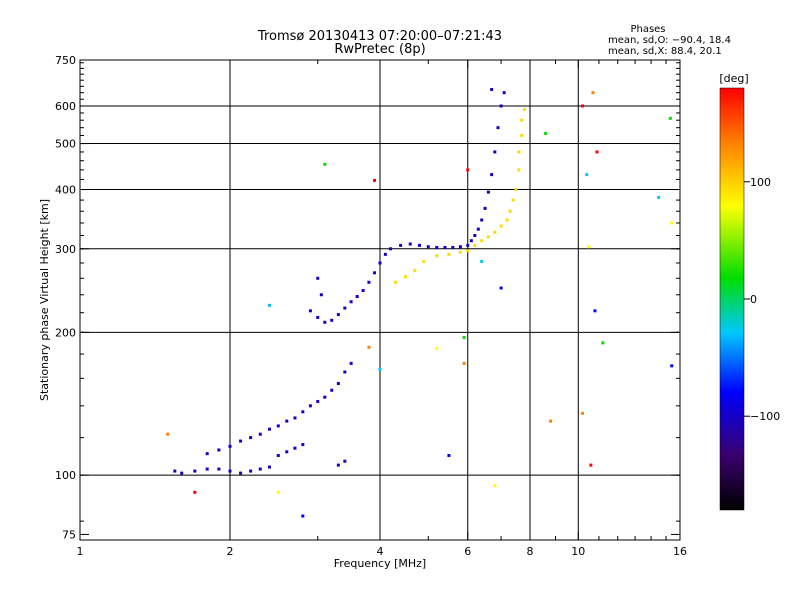 This screenshot has height=600, width=800. I want to click on y-axis-label: Stationary phase Virtual Height [km], so click(44, 300).